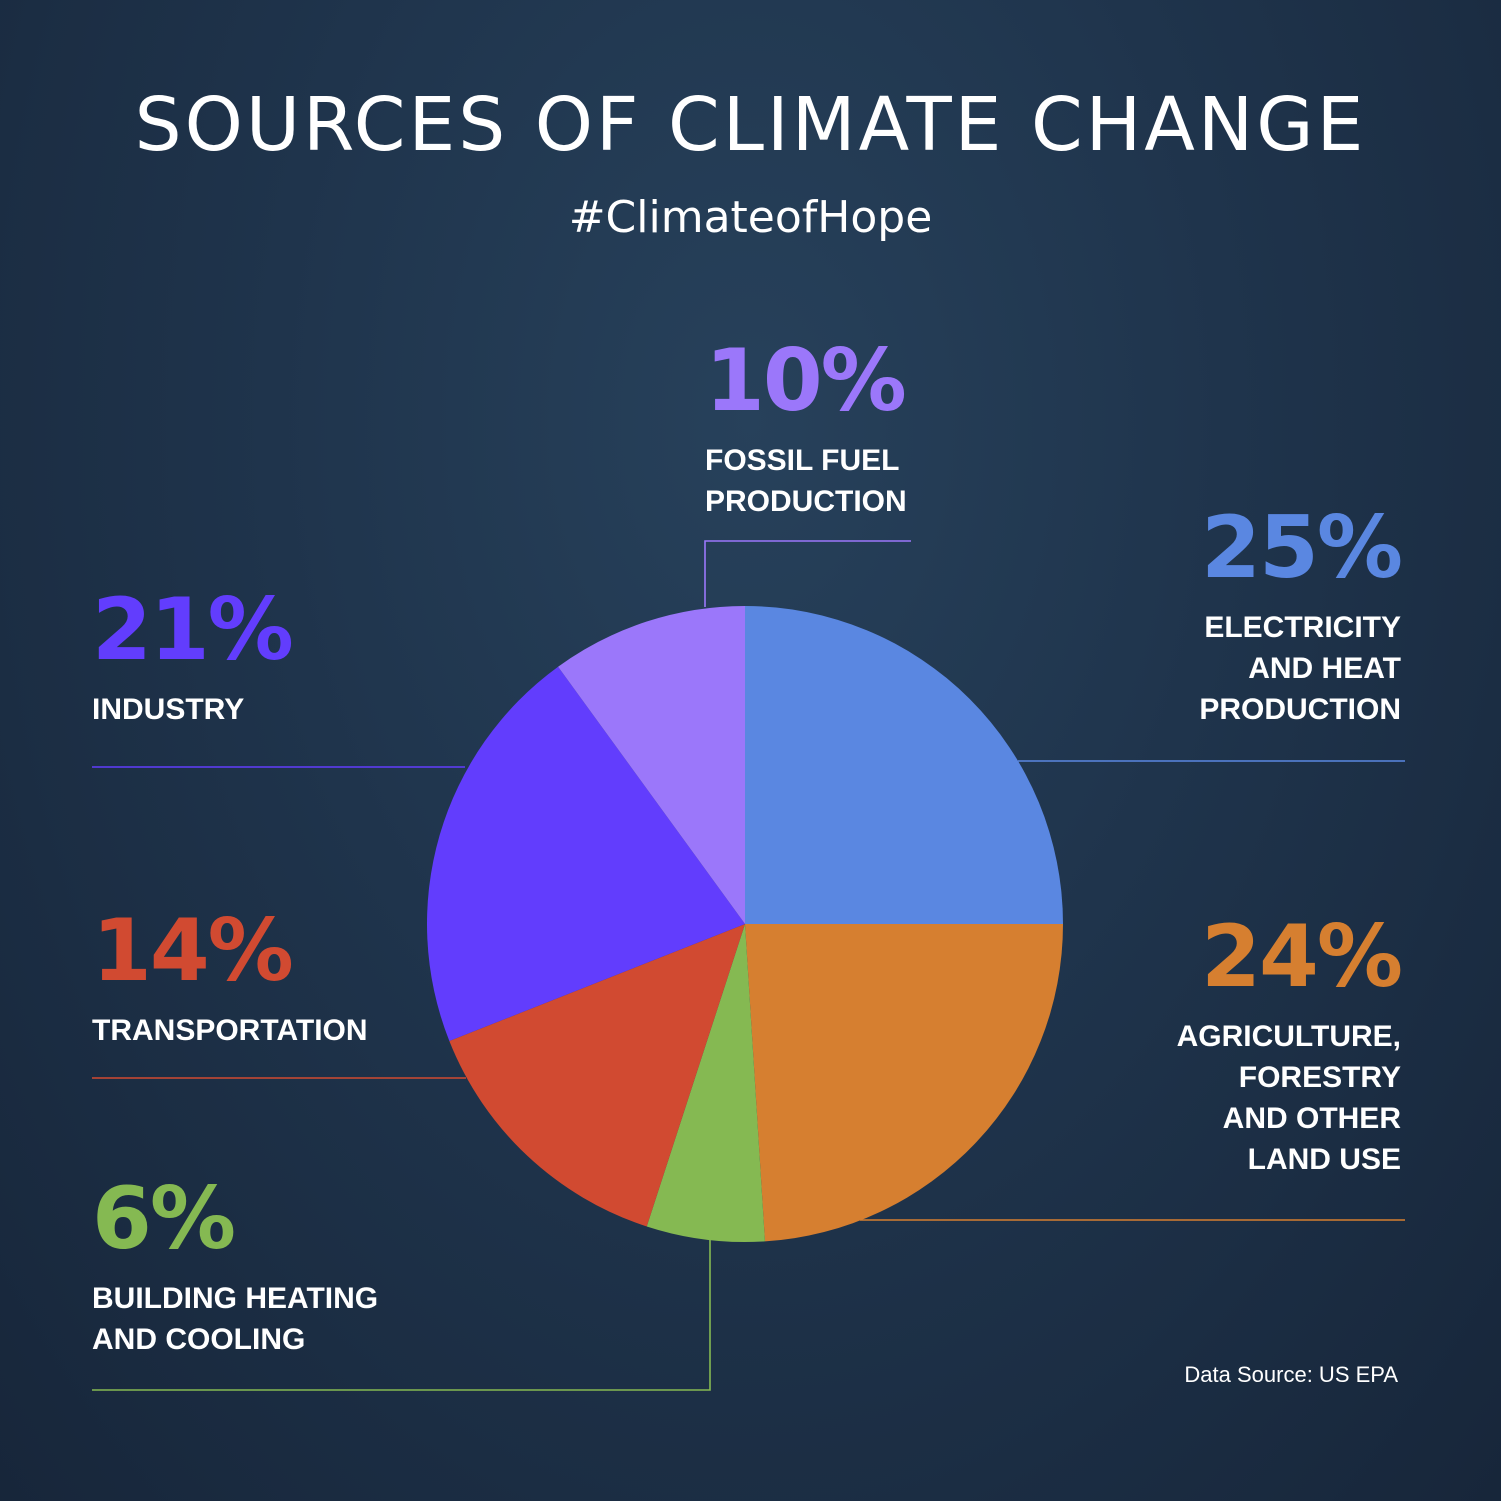  What do you see at coordinates (401, 1315) in the screenshot?
I see `leader-building` at bounding box center [401, 1315].